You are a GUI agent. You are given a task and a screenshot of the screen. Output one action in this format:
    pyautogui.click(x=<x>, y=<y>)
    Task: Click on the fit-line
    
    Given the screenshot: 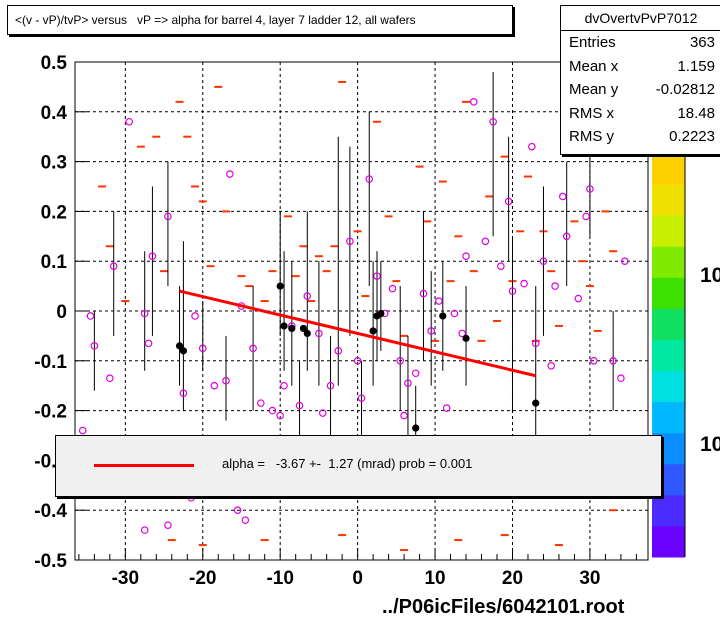 What is the action you would take?
    pyautogui.click(x=358, y=333)
    